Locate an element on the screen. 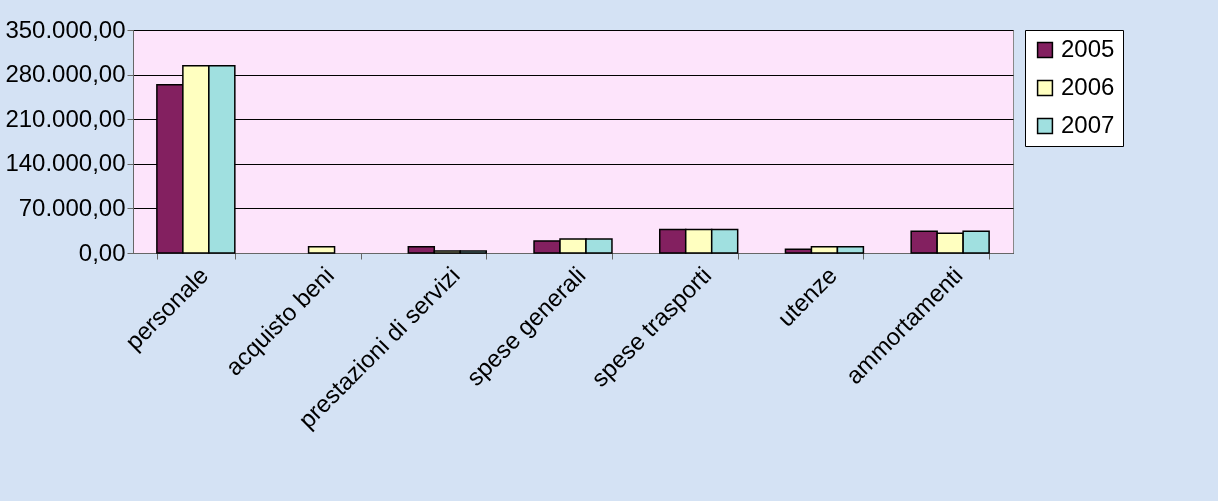 The height and width of the screenshot is (501, 1218). bar is located at coordinates (321, 249).